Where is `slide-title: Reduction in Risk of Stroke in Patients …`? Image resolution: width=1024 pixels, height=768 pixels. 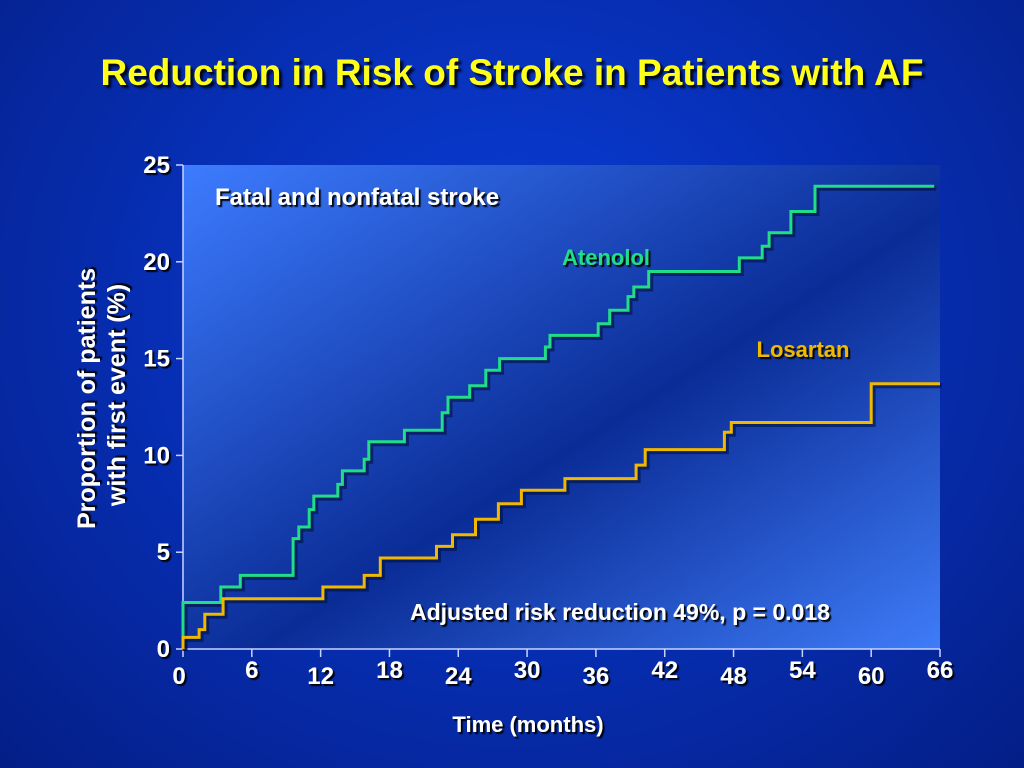 slide-title: Reduction in Risk of Stroke in Patients … is located at coordinates (512, 72).